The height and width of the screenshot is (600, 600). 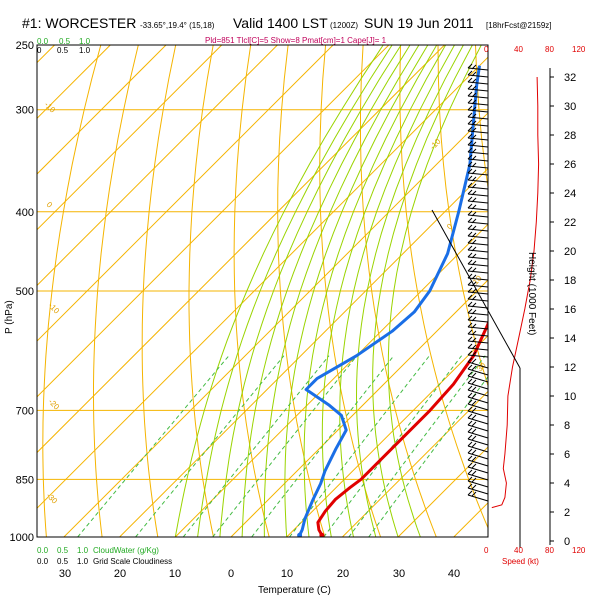 What do you see at coordinates (535, 49) in the screenshot?
I see `speed-scale-top: 0 40 80 120` at bounding box center [535, 49].